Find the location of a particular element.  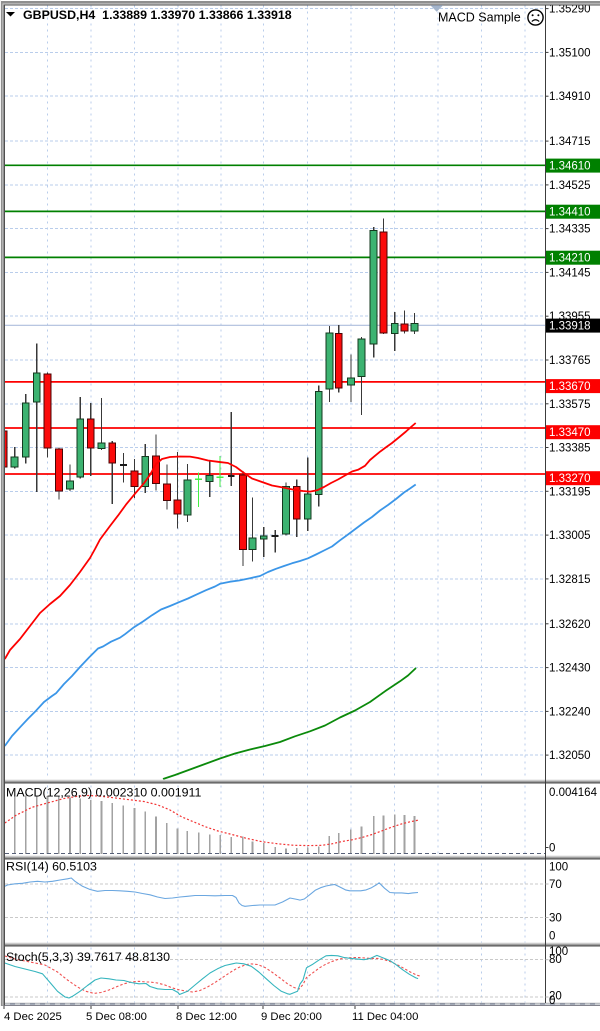

svg-text: 4 Dec 2025 is located at coordinates (33, 1017).